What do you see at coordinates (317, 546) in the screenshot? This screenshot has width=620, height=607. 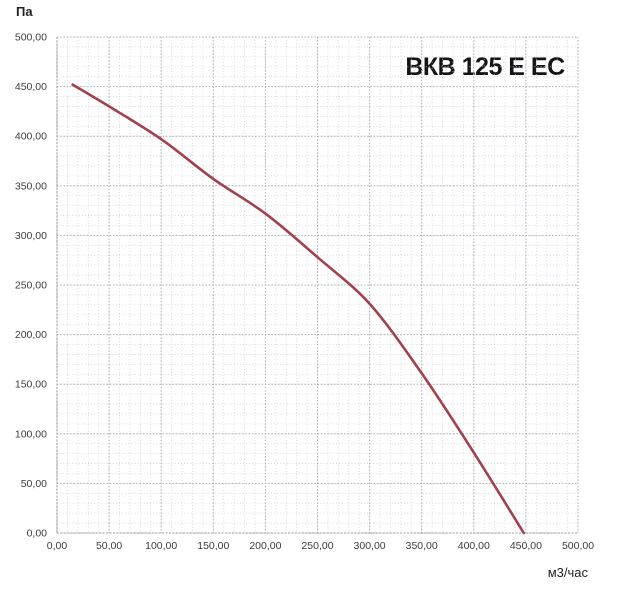 I see `x-tick-label: 250,00` at bounding box center [317, 546].